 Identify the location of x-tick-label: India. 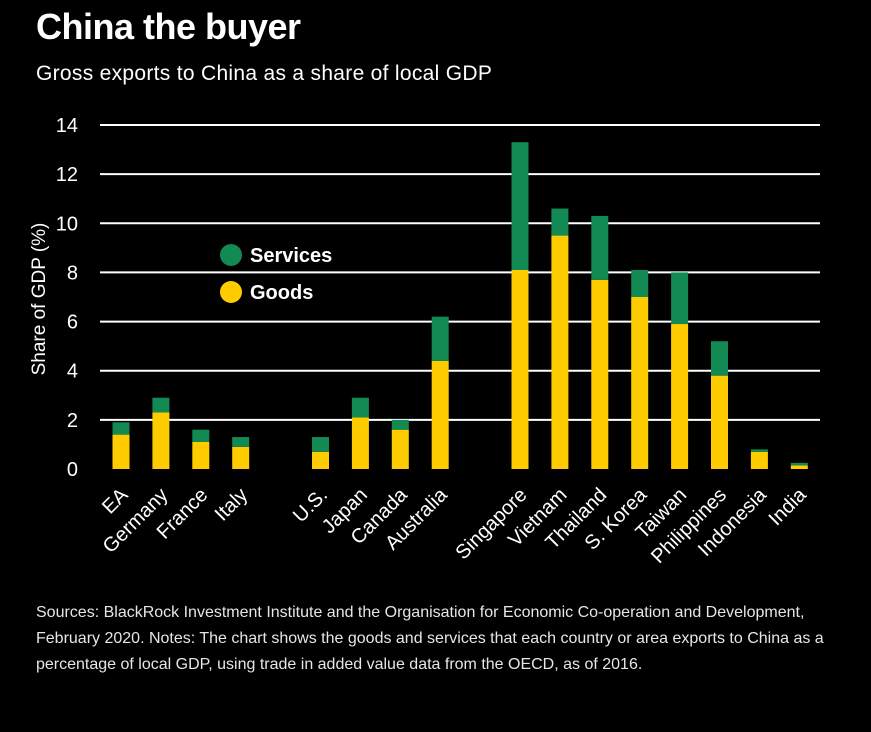
(788, 506).